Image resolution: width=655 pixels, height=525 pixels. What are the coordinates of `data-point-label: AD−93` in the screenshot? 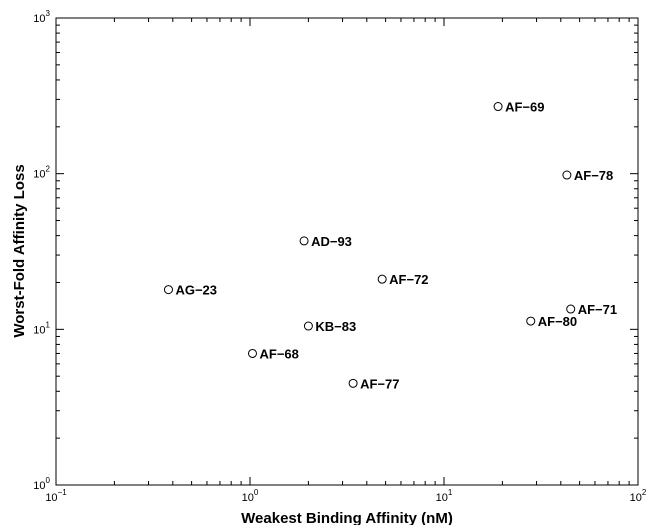 It's located at (331, 241).